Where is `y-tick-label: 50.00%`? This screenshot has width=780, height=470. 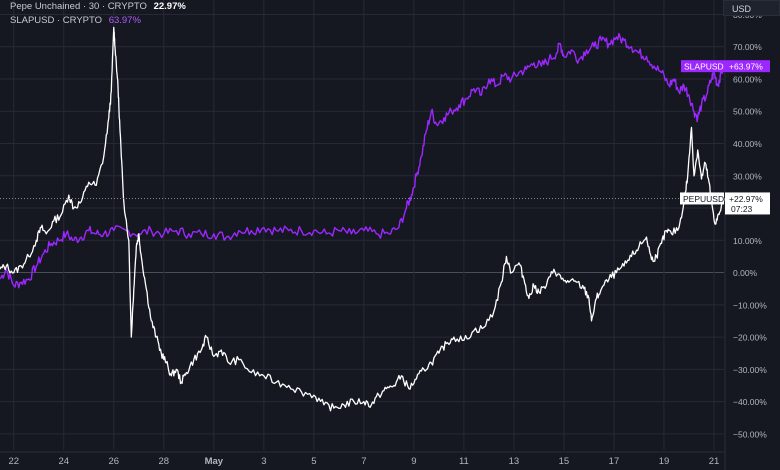 y-tick-label: 50.00% is located at coordinates (747, 112).